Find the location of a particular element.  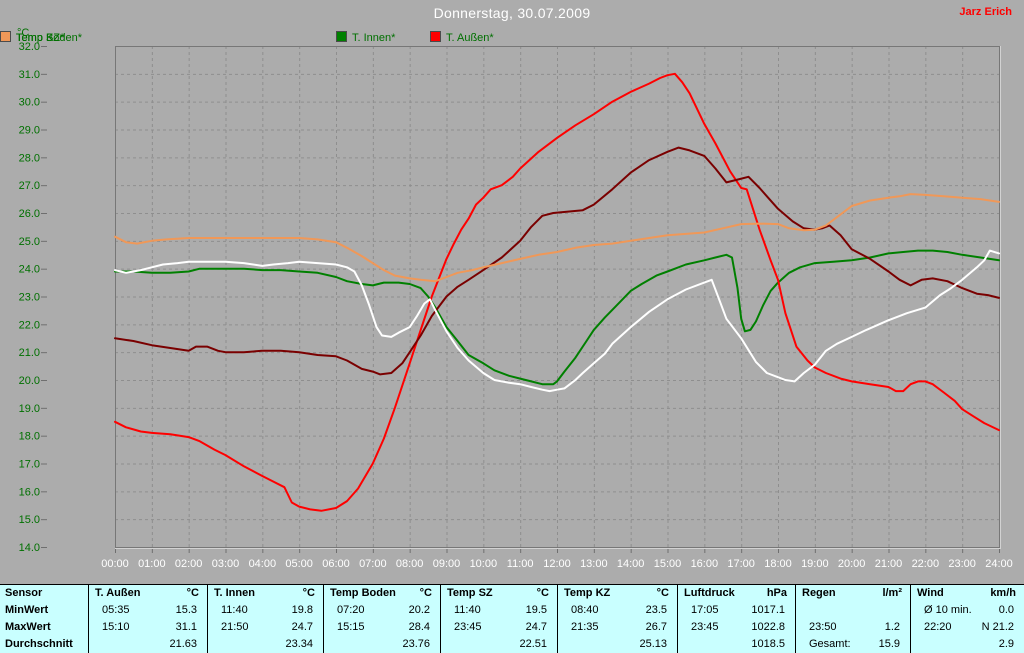

table-column-temp-sz: Temp SZ °C 11:40 19.5 23:45 24.7 22.51 is located at coordinates (498, 619).